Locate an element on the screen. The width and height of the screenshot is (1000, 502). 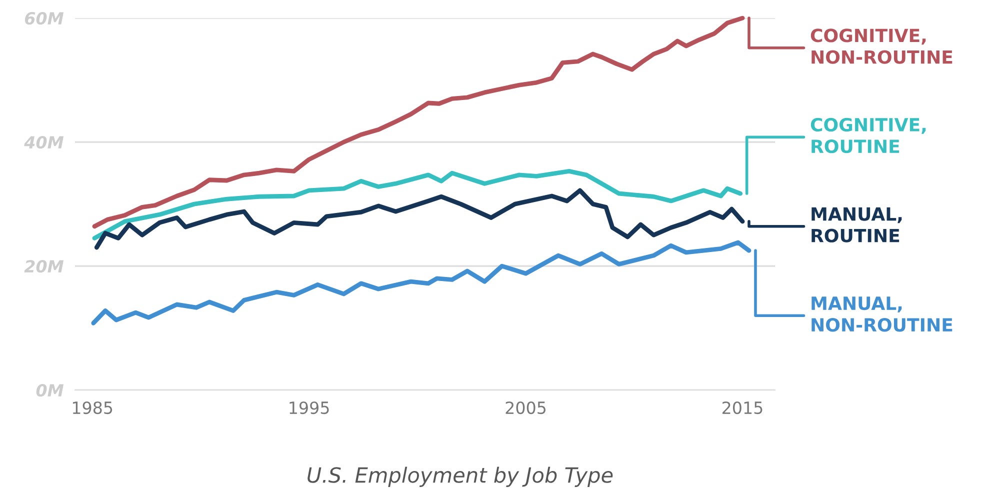
text: U.S. Employment by Job Type is located at coordinates (460, 476).